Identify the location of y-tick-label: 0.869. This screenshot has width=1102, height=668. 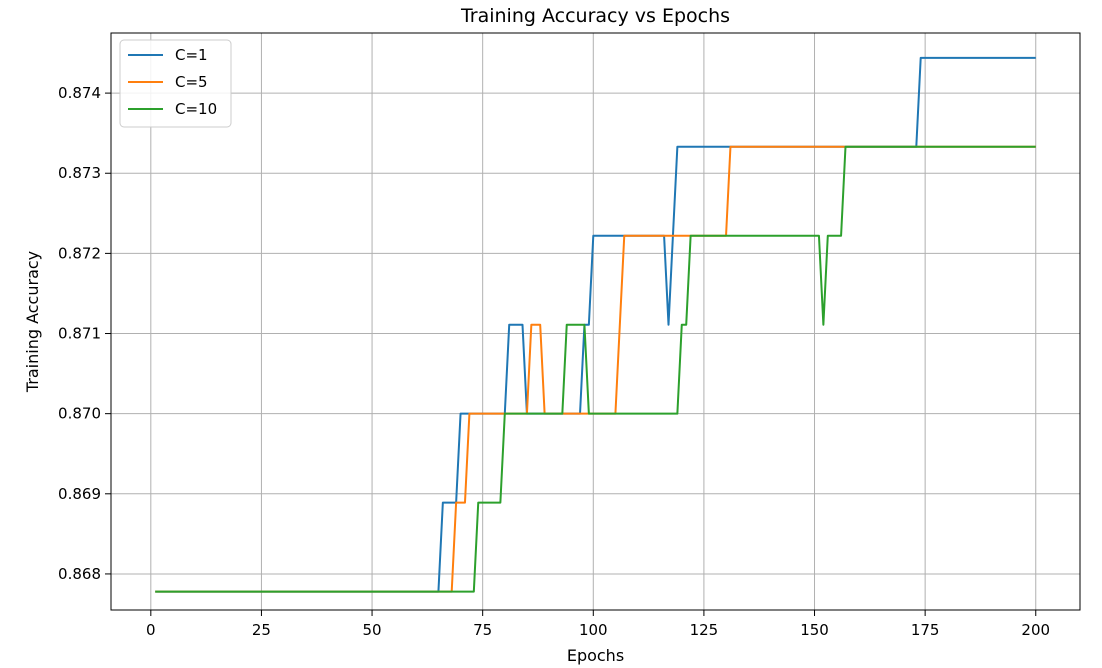
(79, 494).